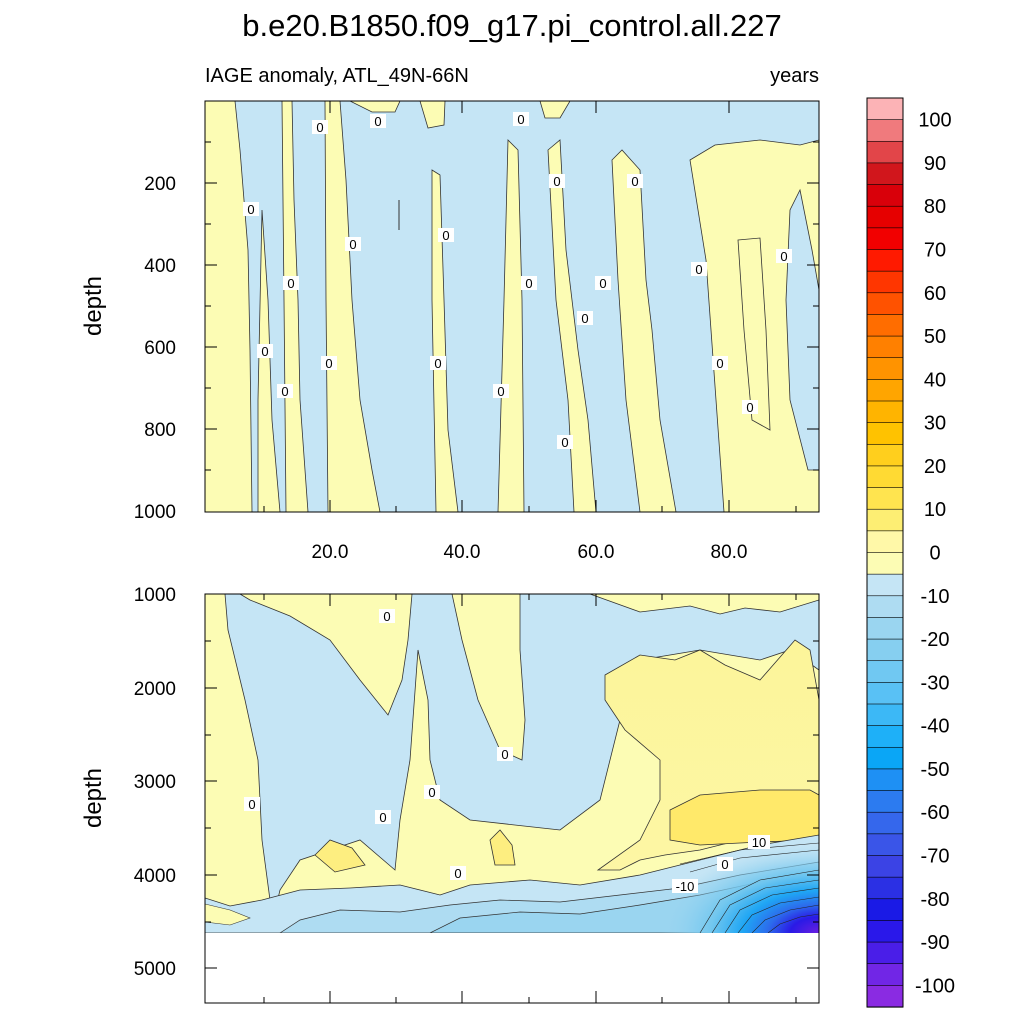 This screenshot has height=1024, width=1024. Describe the element at coordinates (155, 782) in the screenshot. I see `y-tick-label: 3000` at that location.